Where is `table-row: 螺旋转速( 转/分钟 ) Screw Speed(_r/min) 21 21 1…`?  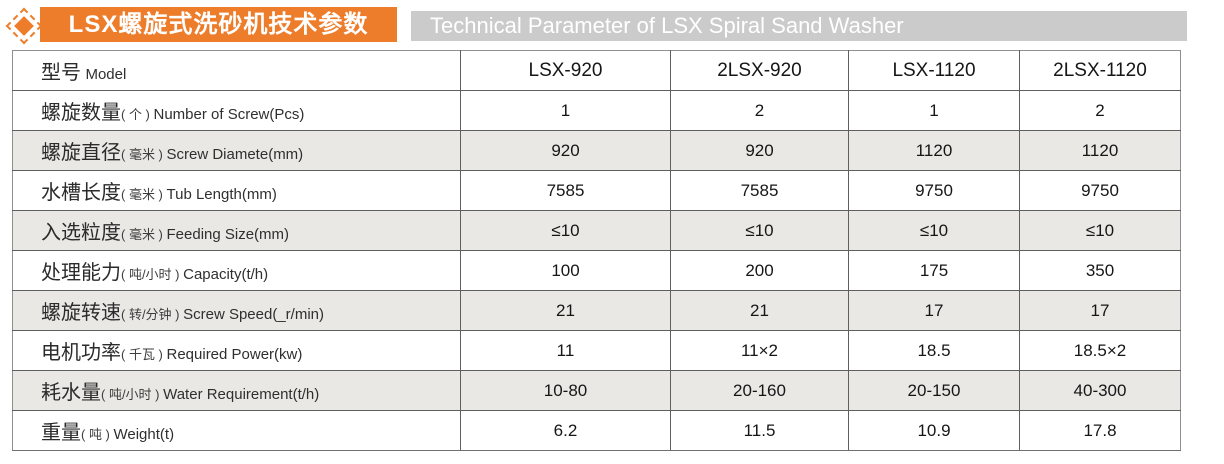 table-row: 螺旋转速( 转/分钟 ) Screw Speed(_r/min) 21 21 1… is located at coordinates (596, 310).